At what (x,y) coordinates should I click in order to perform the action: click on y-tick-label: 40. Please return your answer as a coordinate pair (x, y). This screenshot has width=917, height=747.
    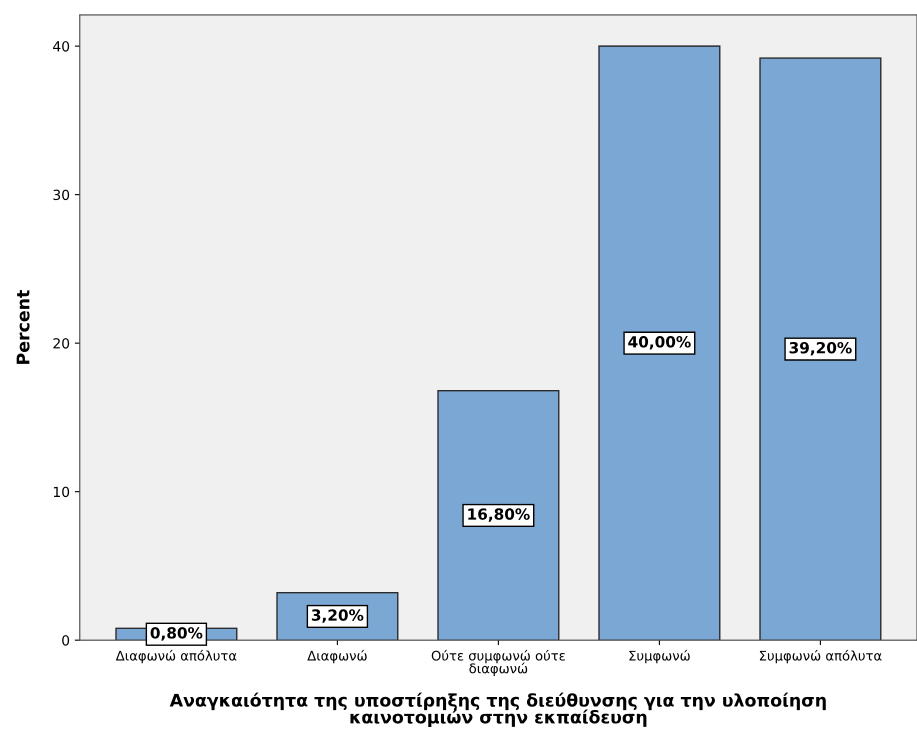
    Looking at the image, I should click on (61, 46).